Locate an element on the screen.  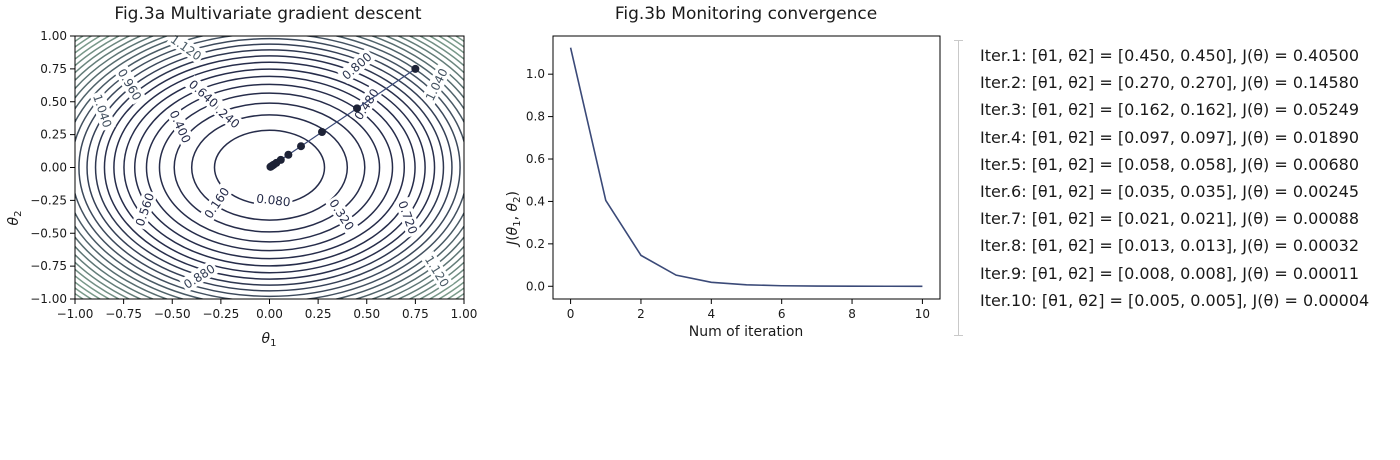
x-tick-label: −0.75 is located at coordinates (123, 314).